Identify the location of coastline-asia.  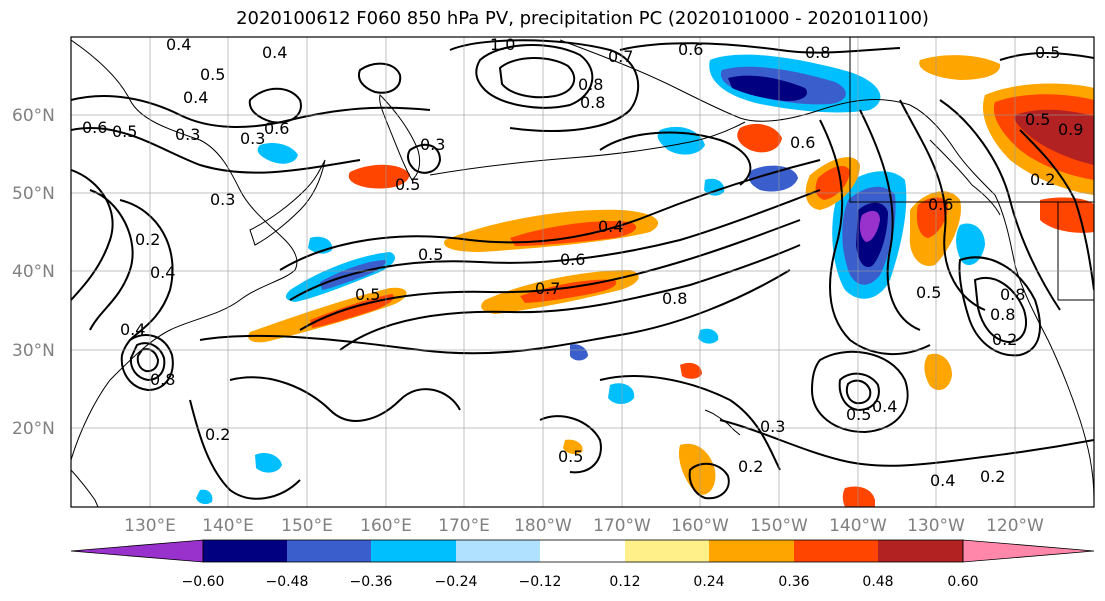
(184, 250).